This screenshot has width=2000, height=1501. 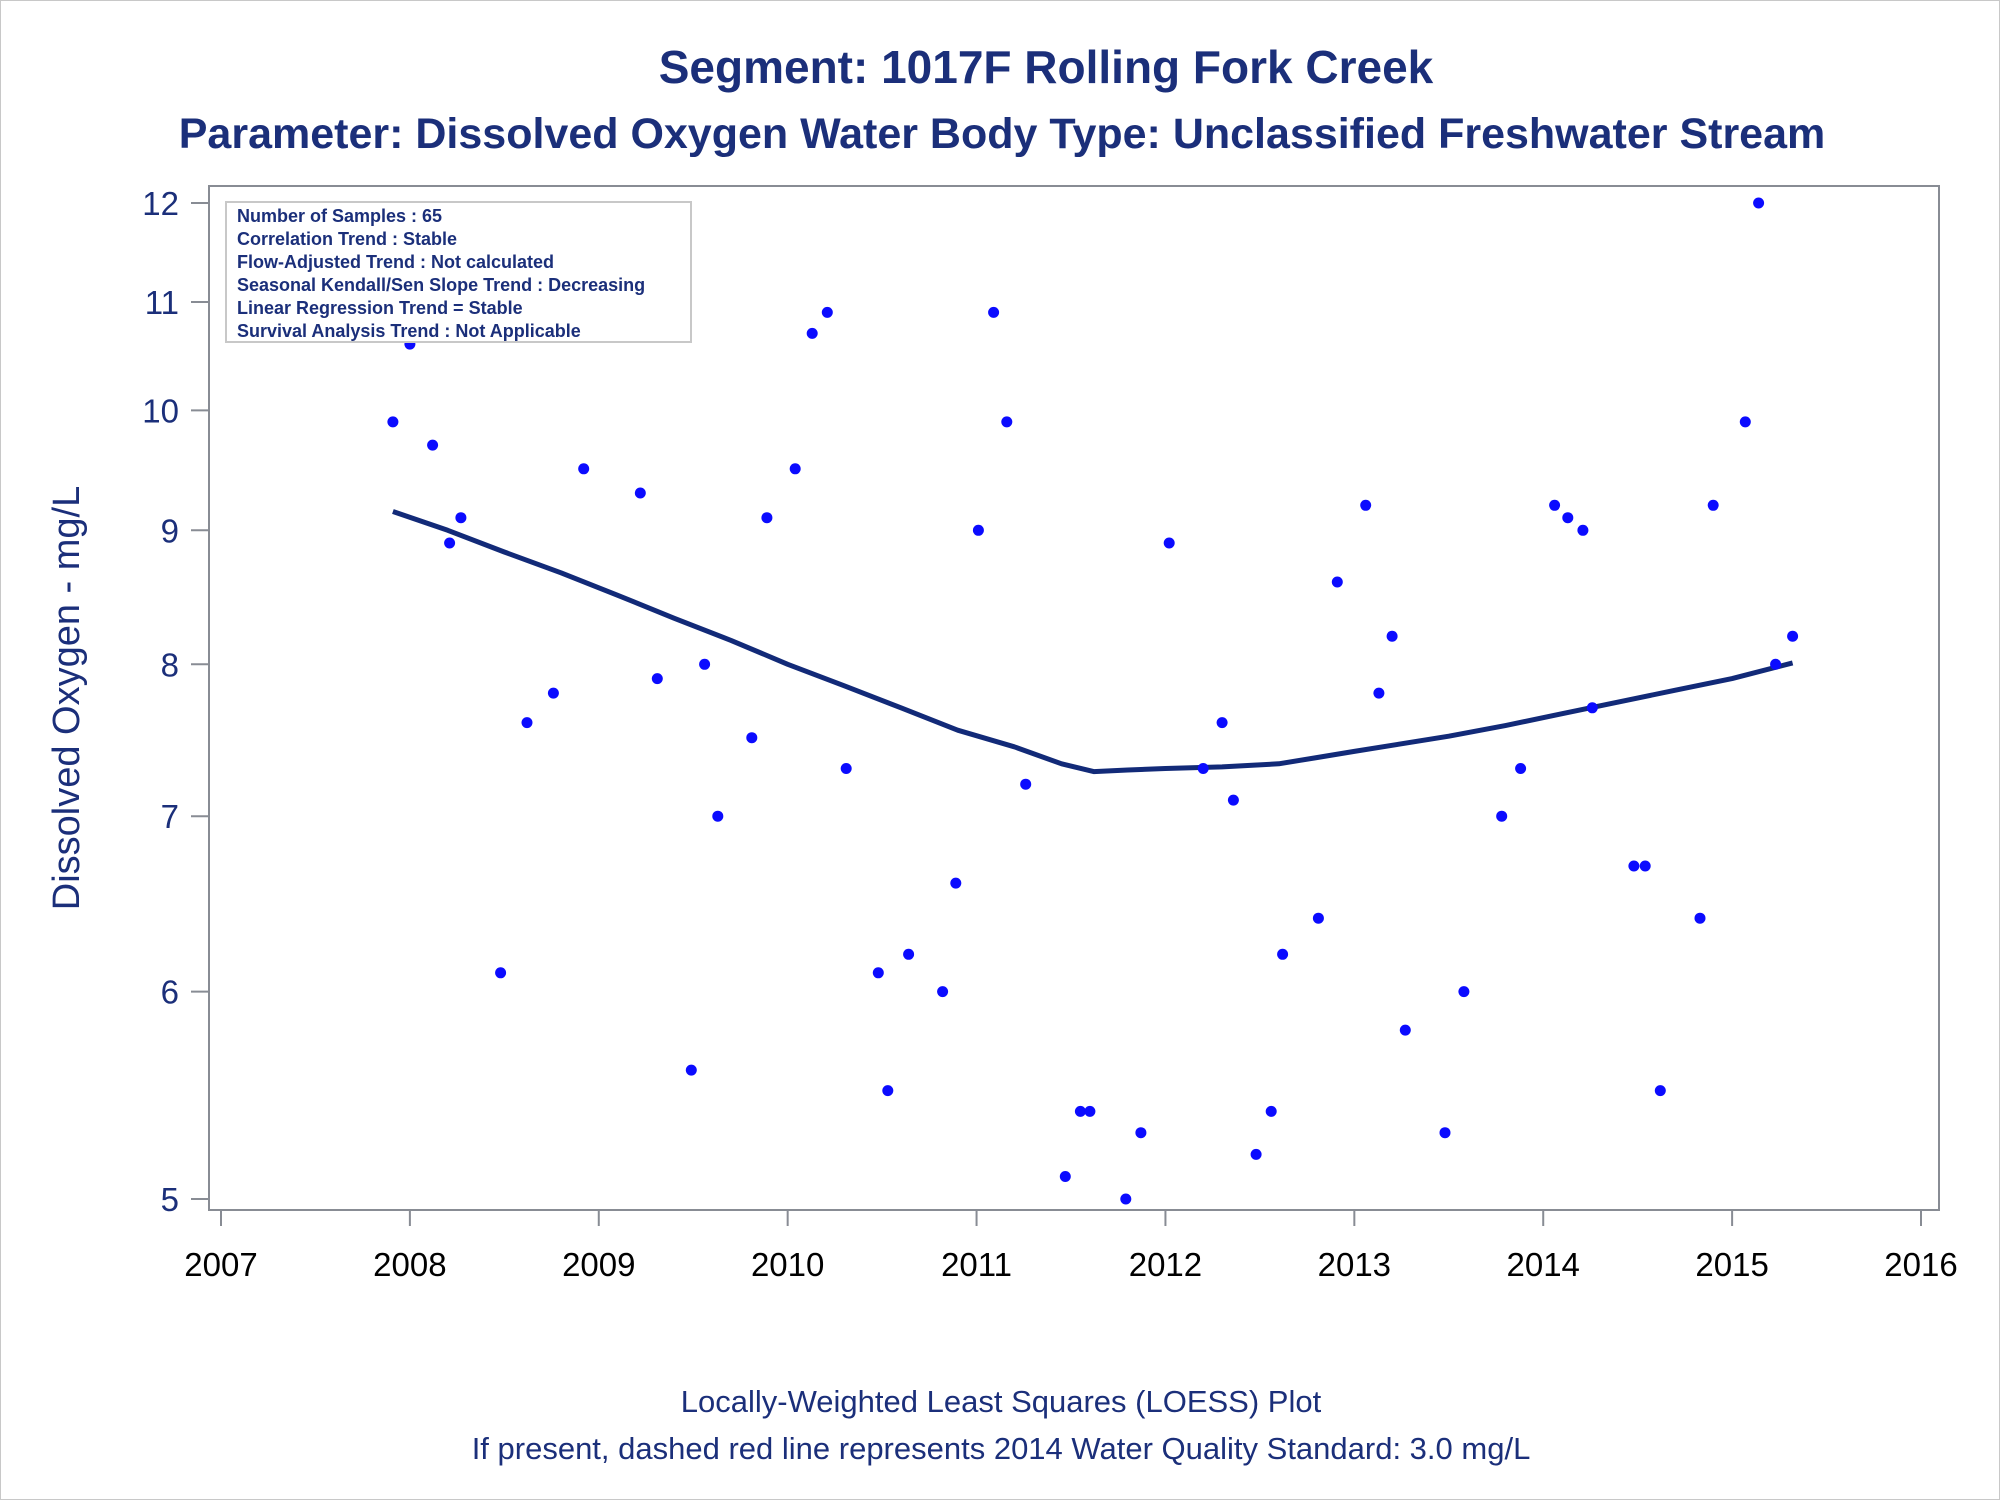 I want to click on y-tick-label: 8, so click(x=170, y=664).